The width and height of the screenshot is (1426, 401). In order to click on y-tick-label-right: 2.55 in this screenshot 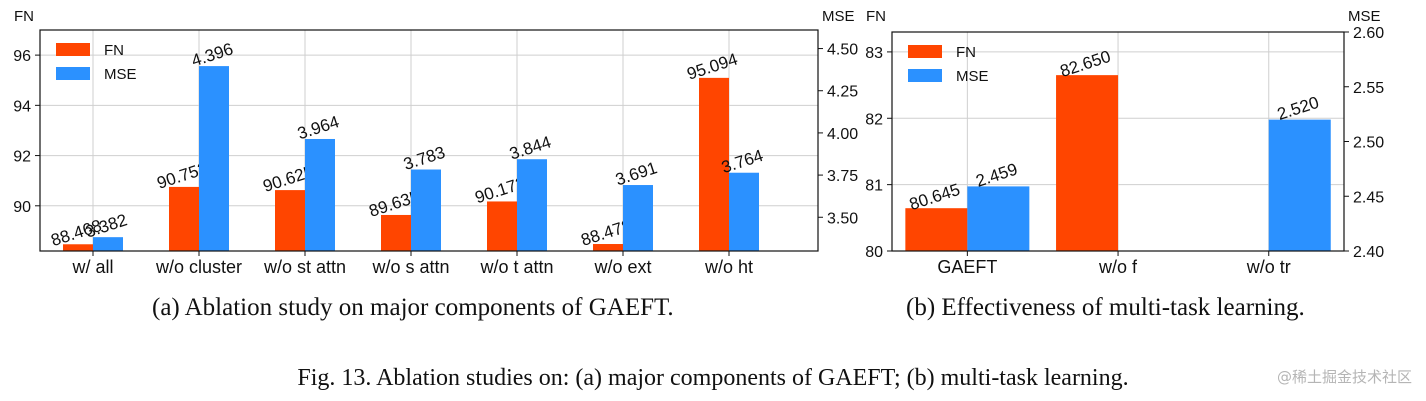, I will do `click(1368, 88)`.